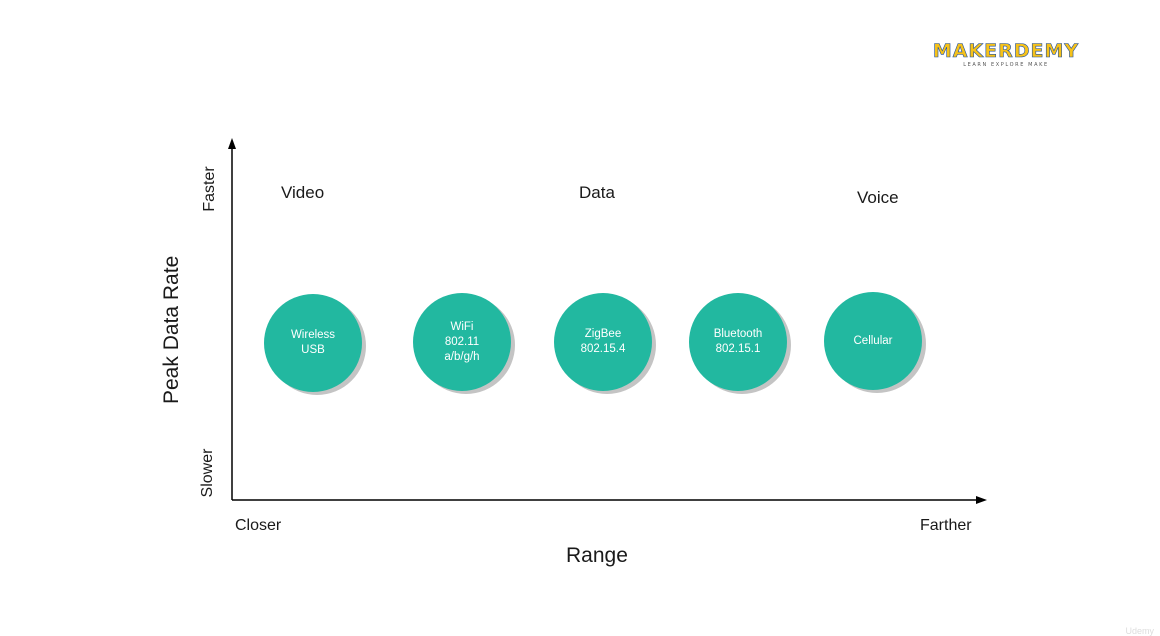 The width and height of the screenshot is (1160, 636). Describe the element at coordinates (603, 342) in the screenshot. I see `zigbee-circle: ZigBee 802.15.4` at that location.